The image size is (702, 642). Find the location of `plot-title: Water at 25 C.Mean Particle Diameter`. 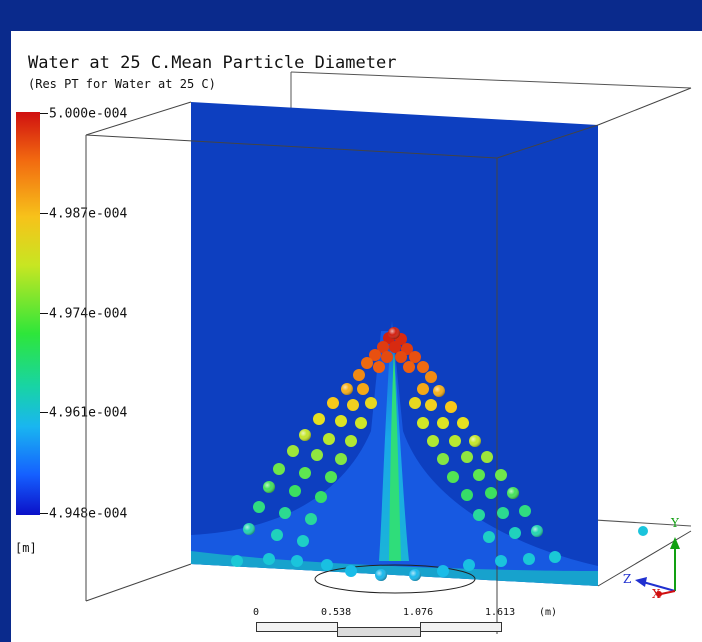

plot-title: Water at 25 C.Mean Particle Diameter is located at coordinates (212, 63).